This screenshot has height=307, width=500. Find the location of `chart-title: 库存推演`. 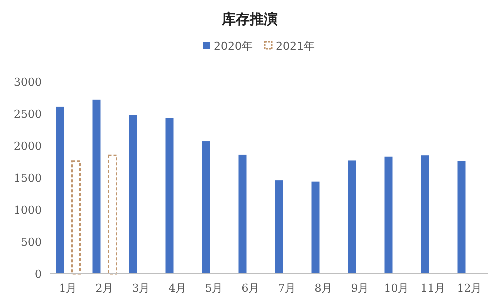

chart-title: 库存推演 is located at coordinates (249, 19).